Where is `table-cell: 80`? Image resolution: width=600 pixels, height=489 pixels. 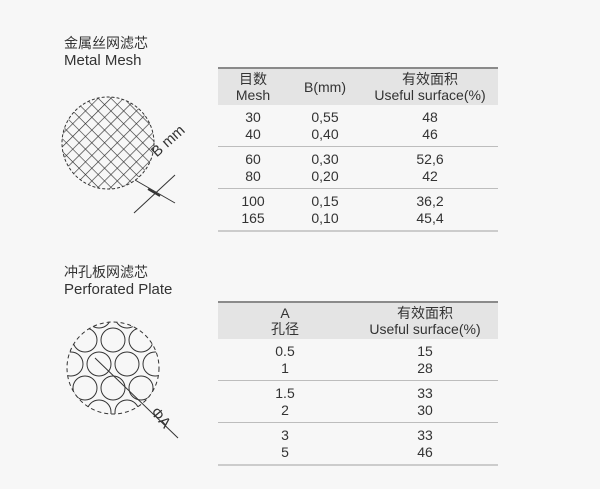 table-cell: 80 is located at coordinates (253, 176).